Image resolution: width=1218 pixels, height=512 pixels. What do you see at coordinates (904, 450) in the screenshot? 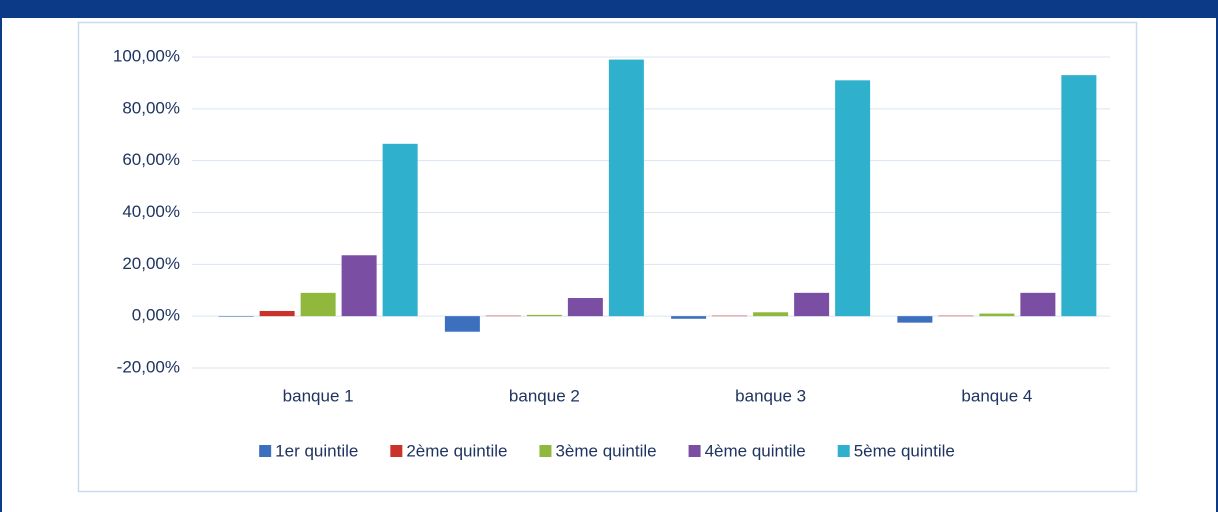
I see `legend-label: 5ème quintile` at bounding box center [904, 450].